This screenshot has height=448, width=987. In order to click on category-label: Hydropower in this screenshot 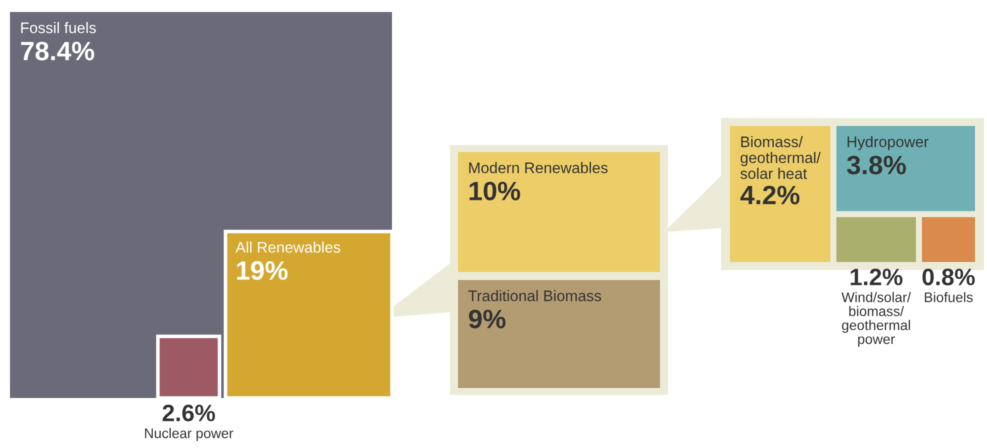, I will do `click(888, 143)`.